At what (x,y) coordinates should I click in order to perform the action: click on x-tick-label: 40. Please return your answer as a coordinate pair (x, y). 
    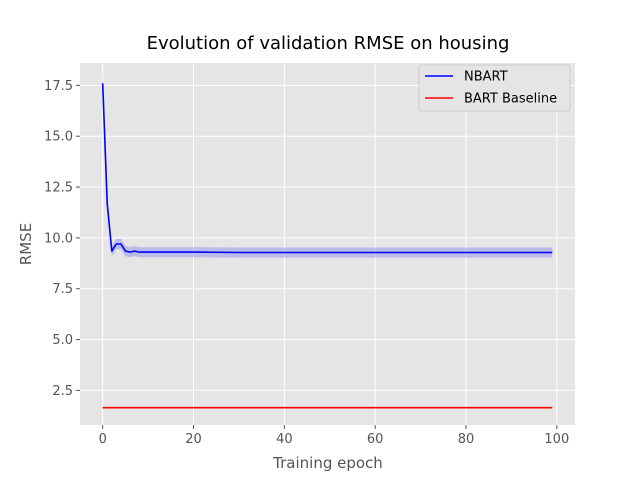
    Looking at the image, I should click on (284, 439).